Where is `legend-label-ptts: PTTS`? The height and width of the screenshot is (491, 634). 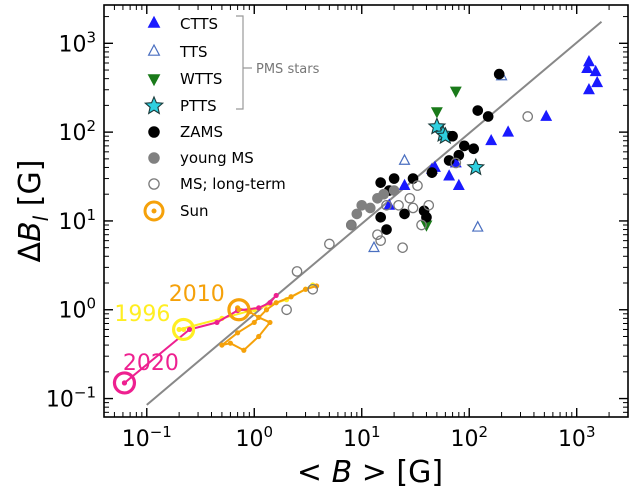
legend-label-ptts: PTTS is located at coordinates (198, 106).